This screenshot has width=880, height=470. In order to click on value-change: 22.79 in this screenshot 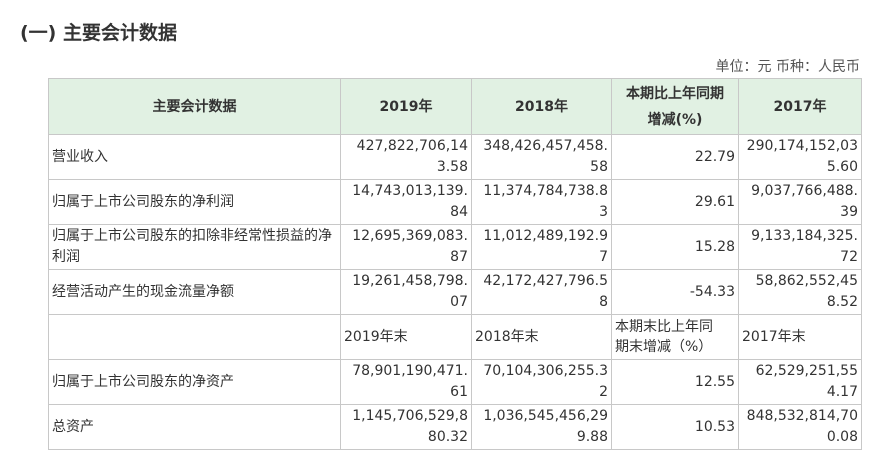, I will do `click(675, 157)`.